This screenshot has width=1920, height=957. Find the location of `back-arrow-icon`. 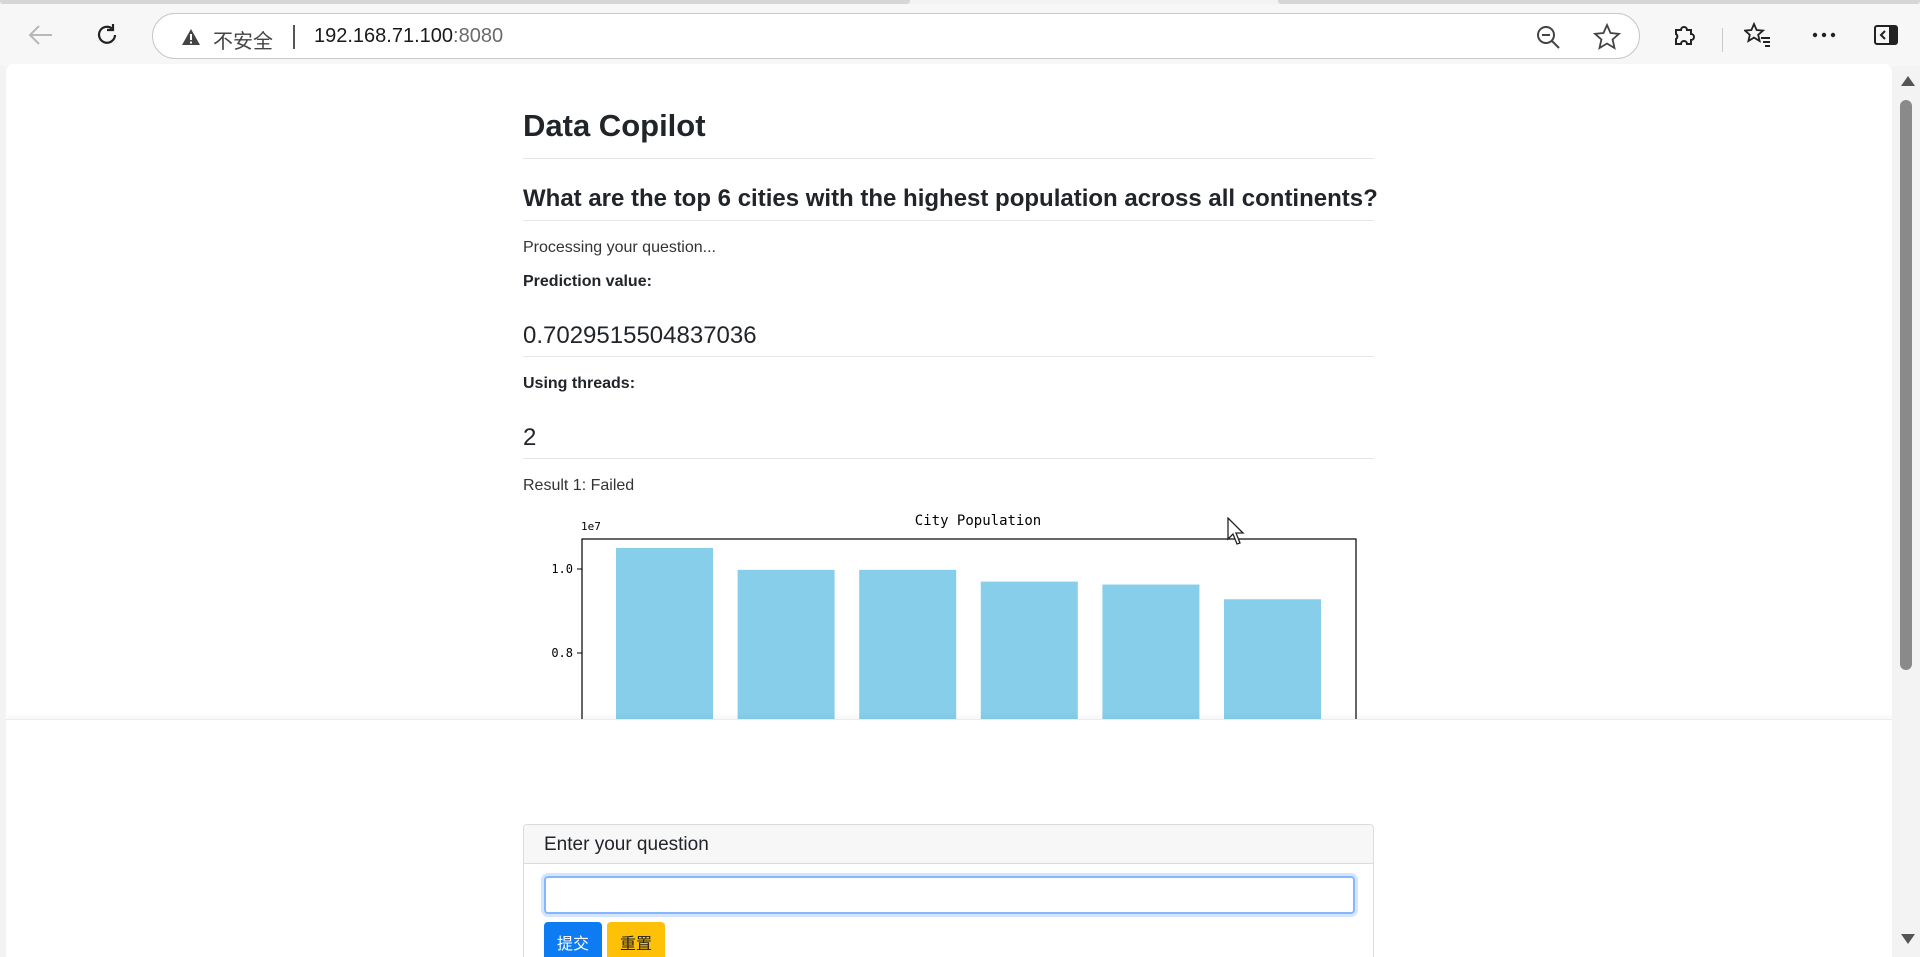

back-arrow-icon is located at coordinates (40, 35).